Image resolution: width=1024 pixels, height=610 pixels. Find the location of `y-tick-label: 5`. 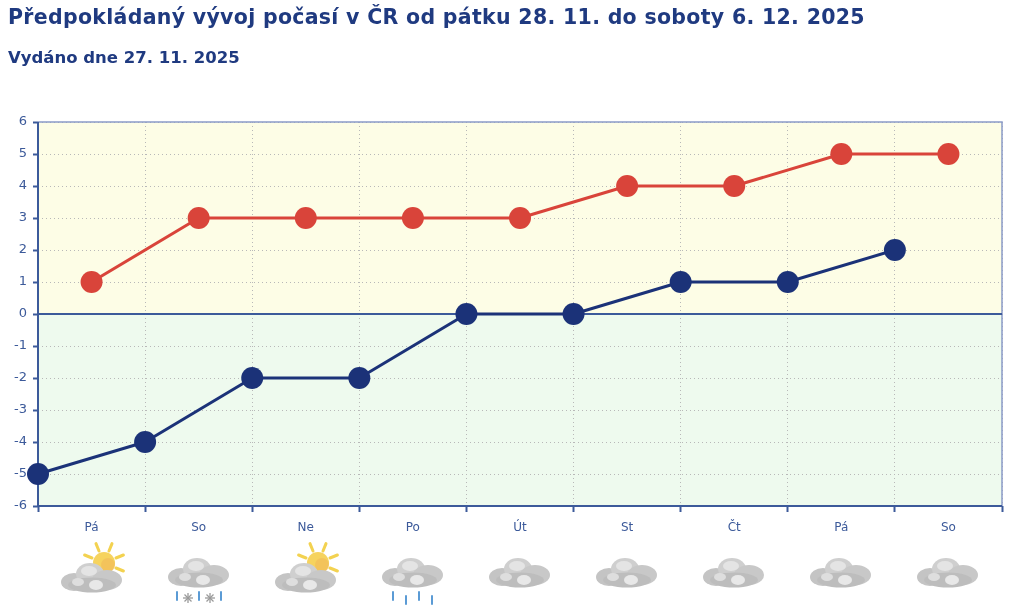

y-tick-label: 5 is located at coordinates (22, 153).